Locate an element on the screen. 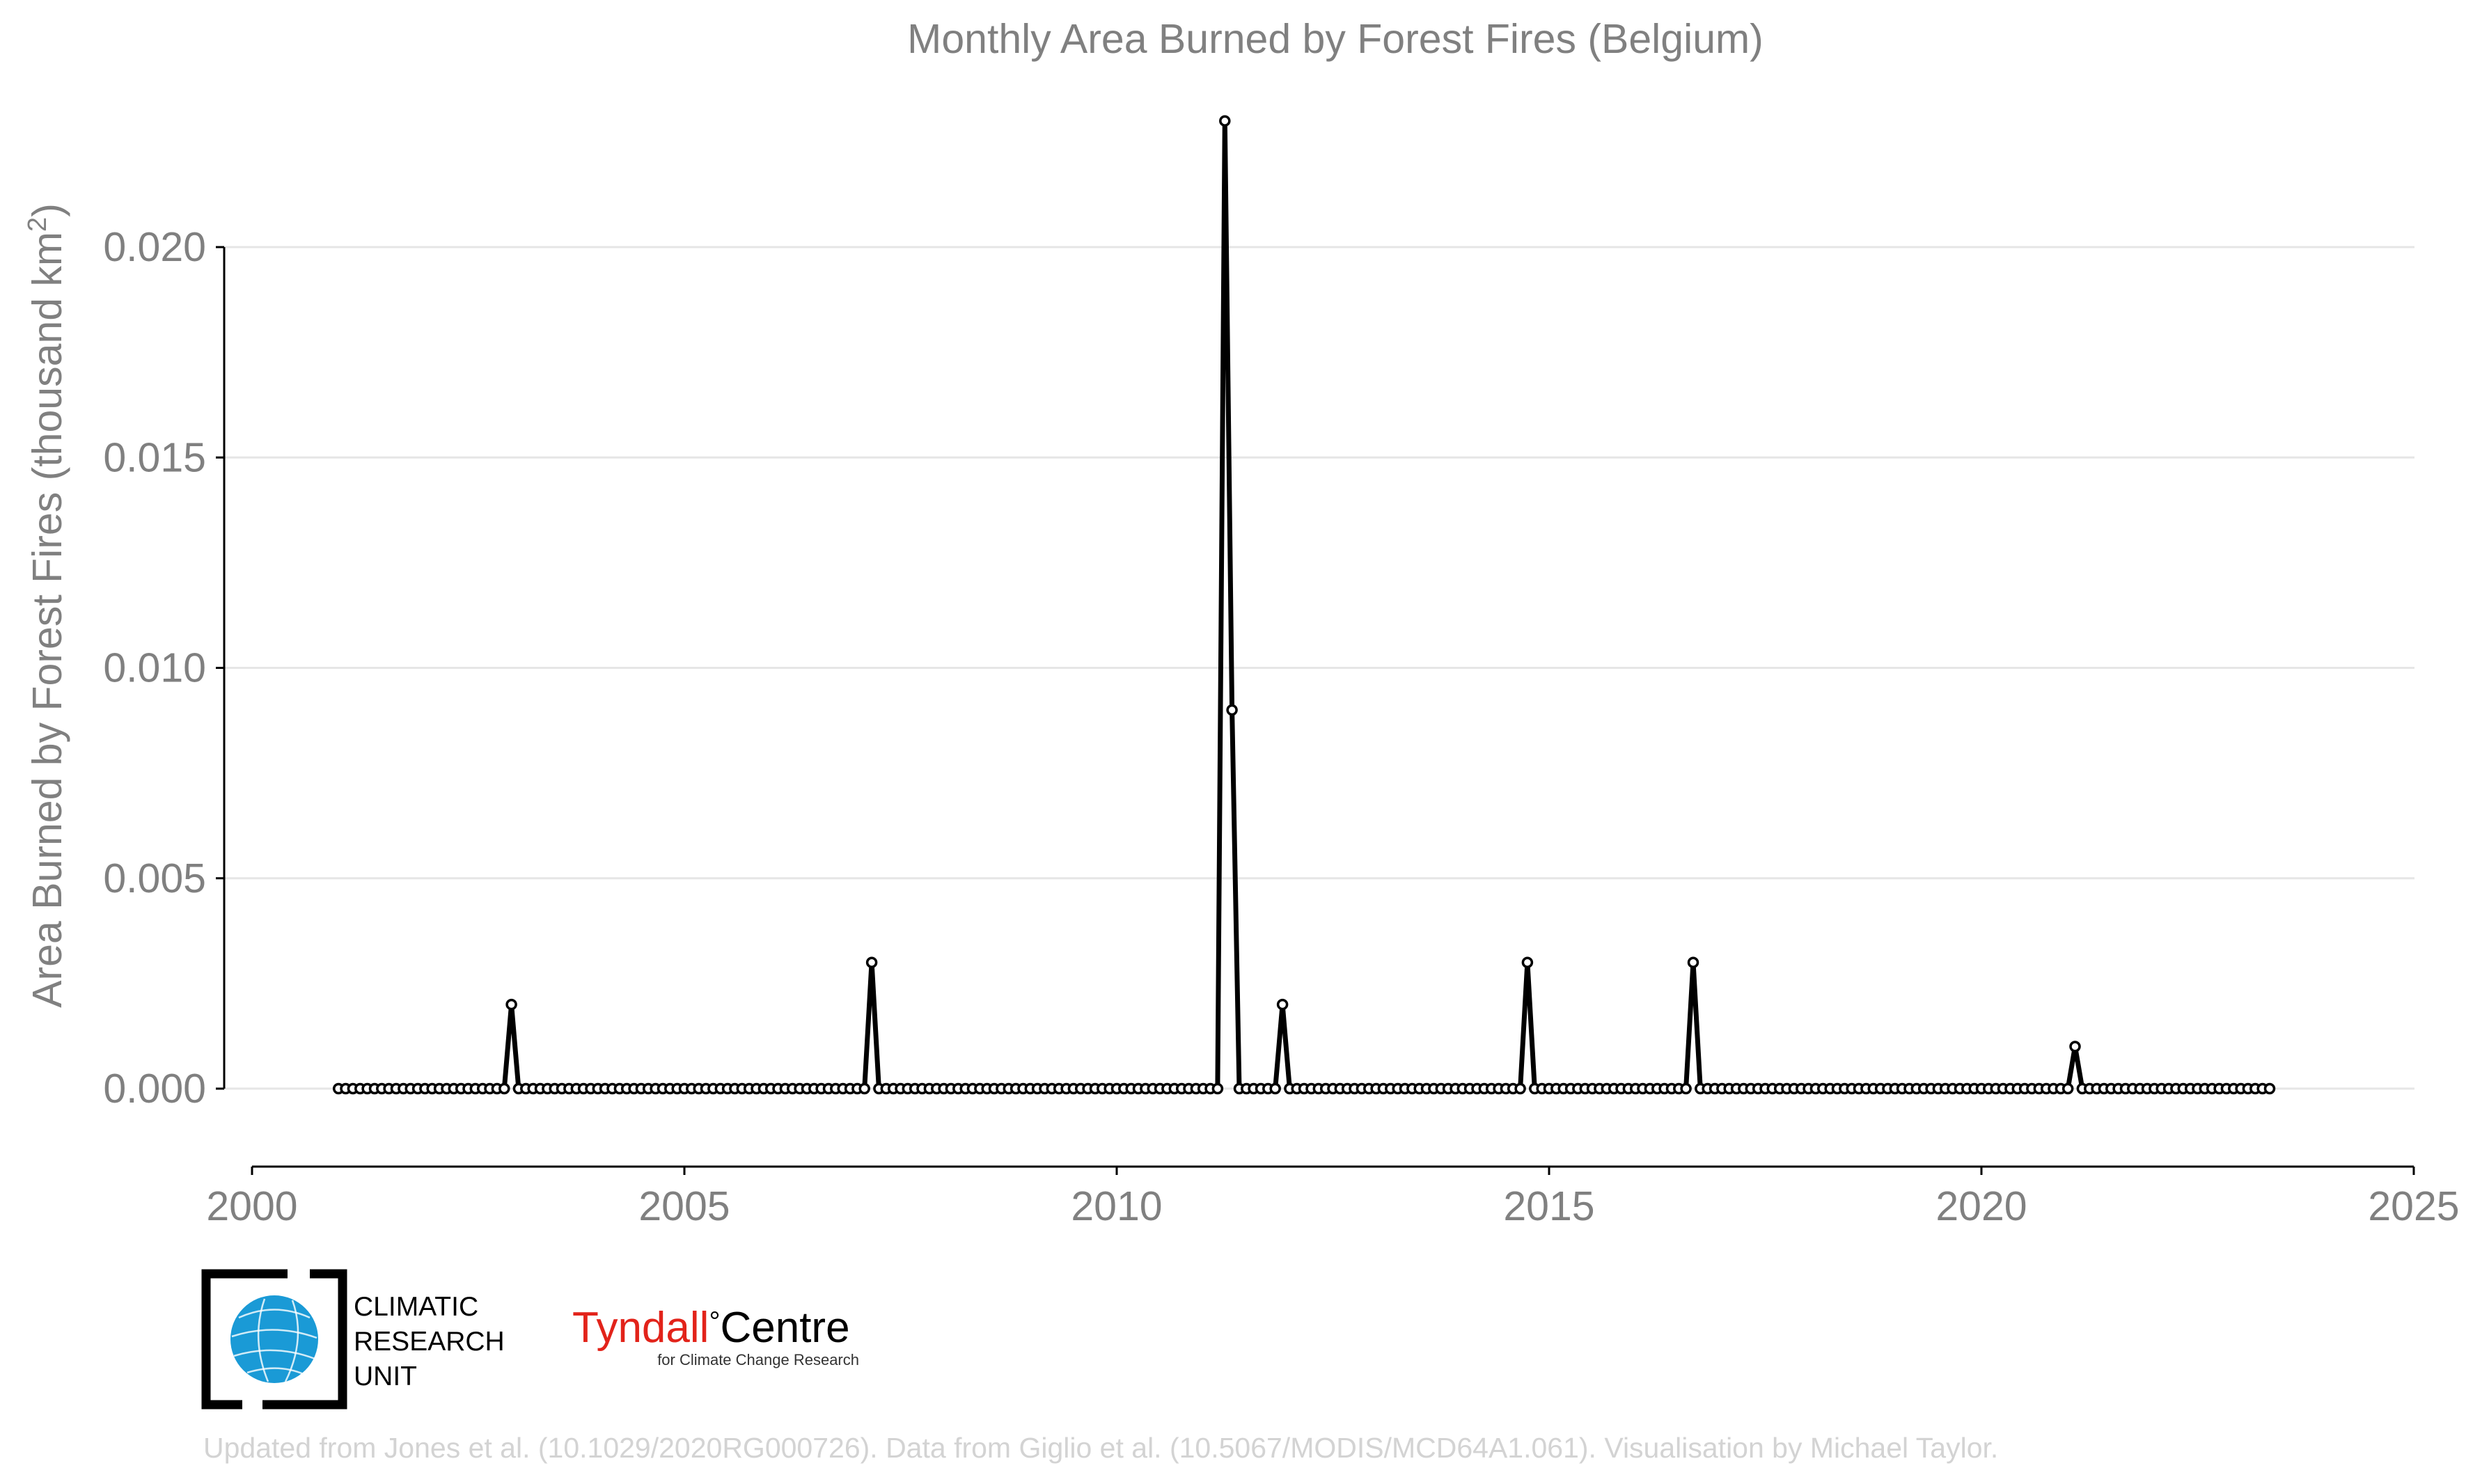 The image size is (2482, 1484). cru-text-line2: RESEARCH is located at coordinates (429, 1342).